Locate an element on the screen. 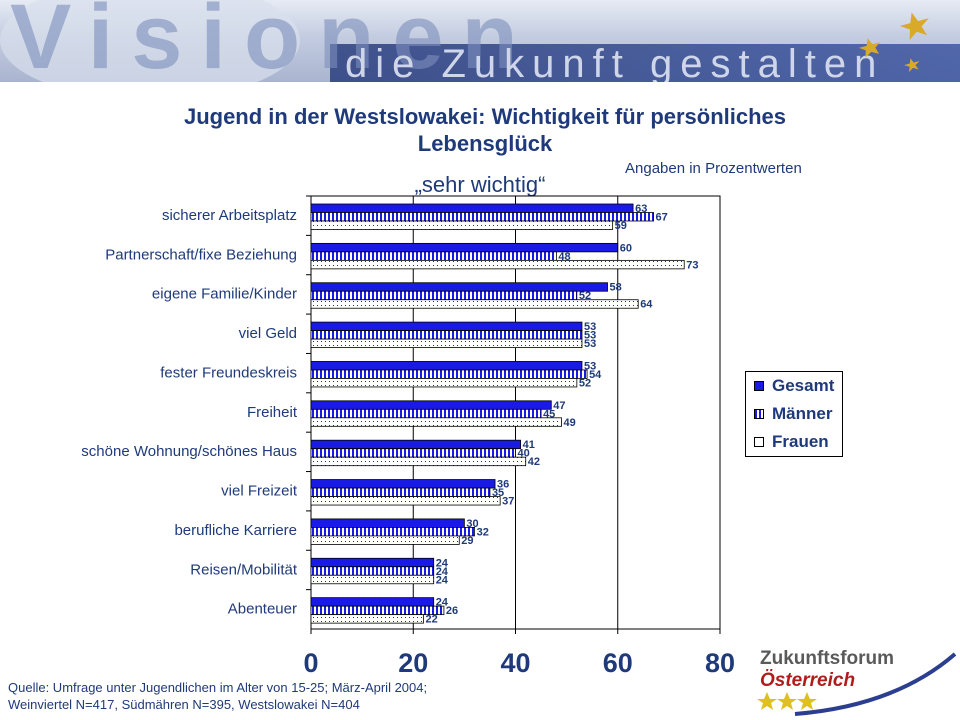 Image resolution: width=960 pixels, height=720 pixels. category-label: Abenteuer is located at coordinates (262, 609).